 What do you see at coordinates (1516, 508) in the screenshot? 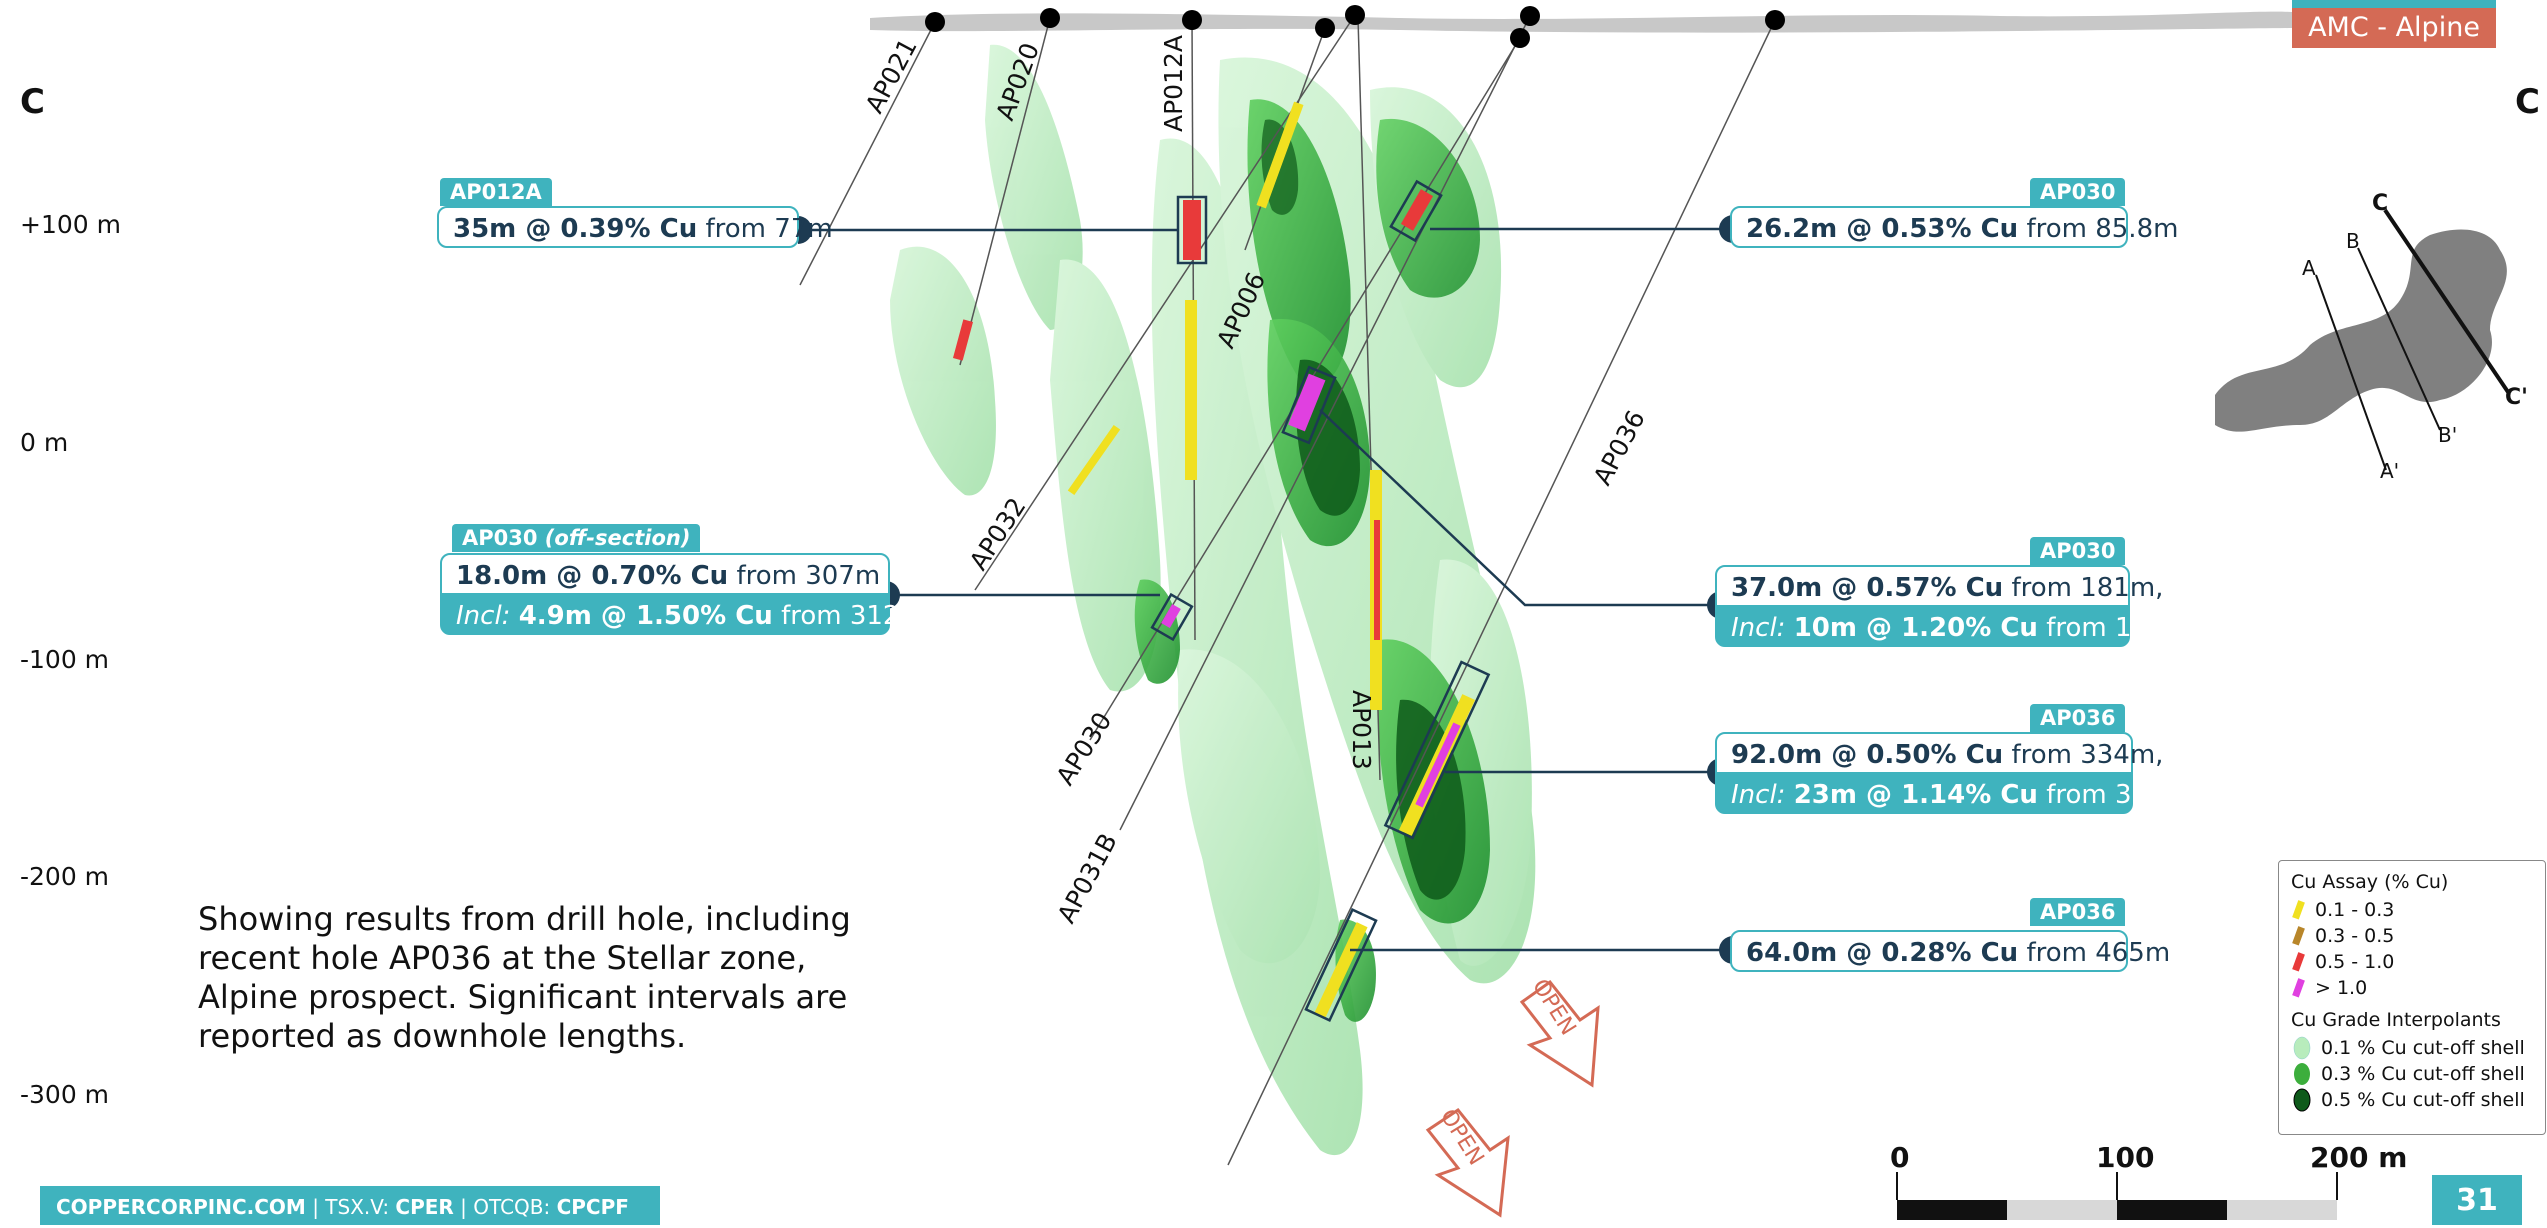
I see `leader` at bounding box center [1516, 508].